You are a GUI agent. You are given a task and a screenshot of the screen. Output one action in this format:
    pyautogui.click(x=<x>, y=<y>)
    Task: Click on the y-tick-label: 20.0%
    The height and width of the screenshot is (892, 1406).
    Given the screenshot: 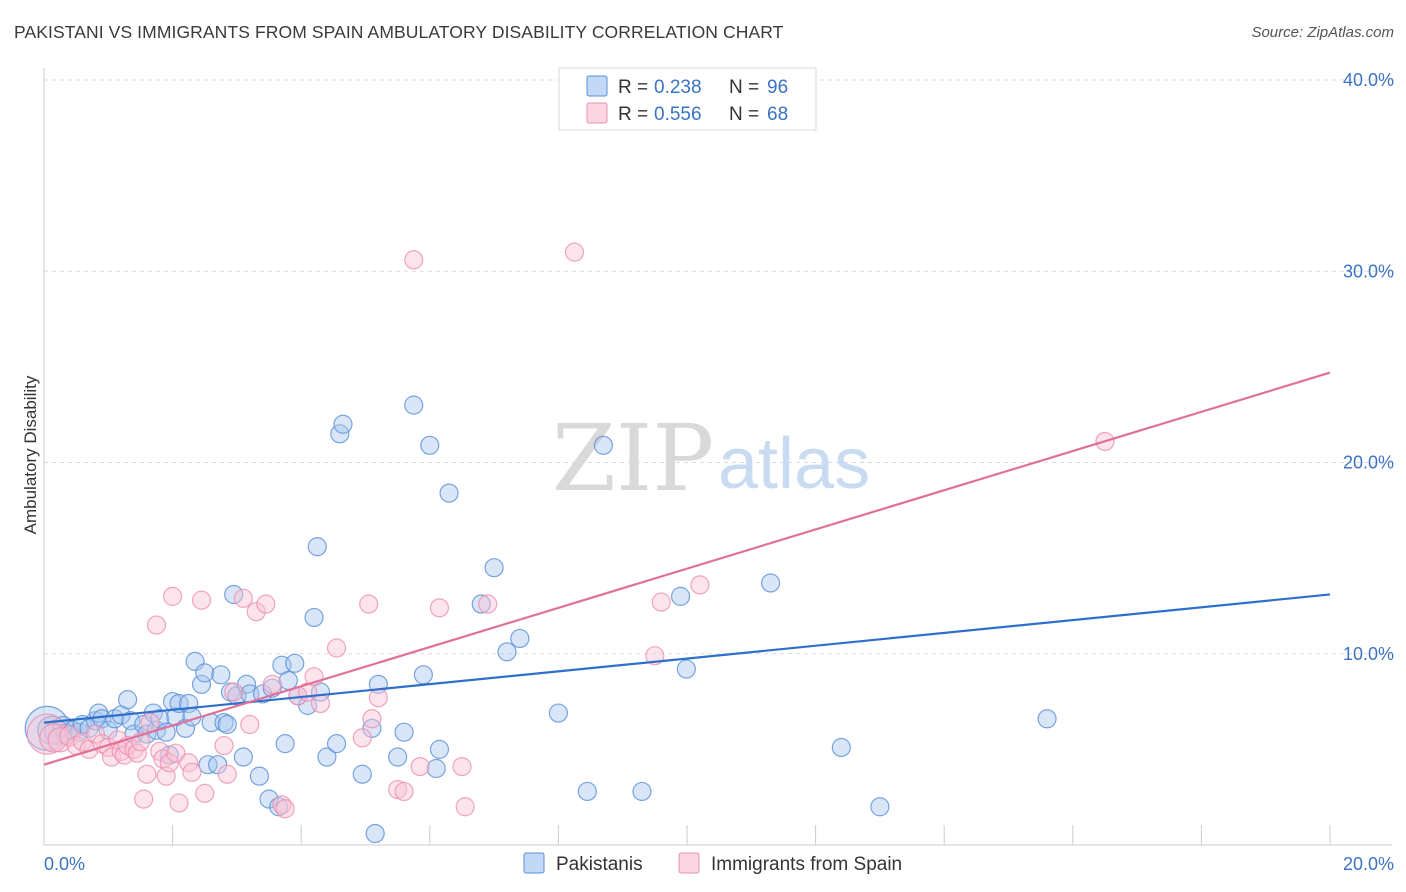 What is the action you would take?
    pyautogui.click(x=1368, y=463)
    